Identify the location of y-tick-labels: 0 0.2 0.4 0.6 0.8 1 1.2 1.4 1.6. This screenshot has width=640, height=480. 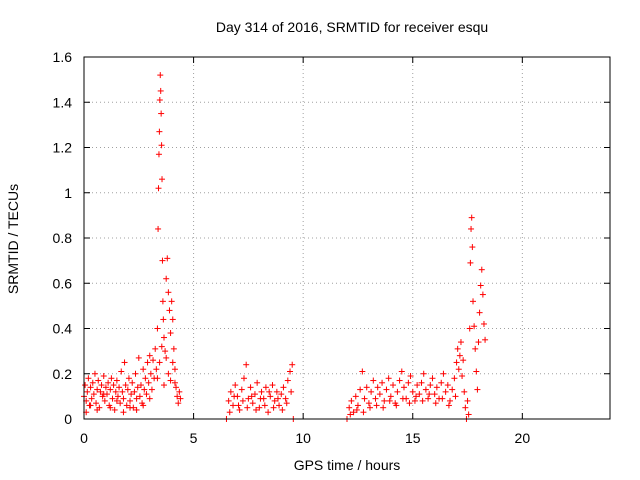
(63, 238).